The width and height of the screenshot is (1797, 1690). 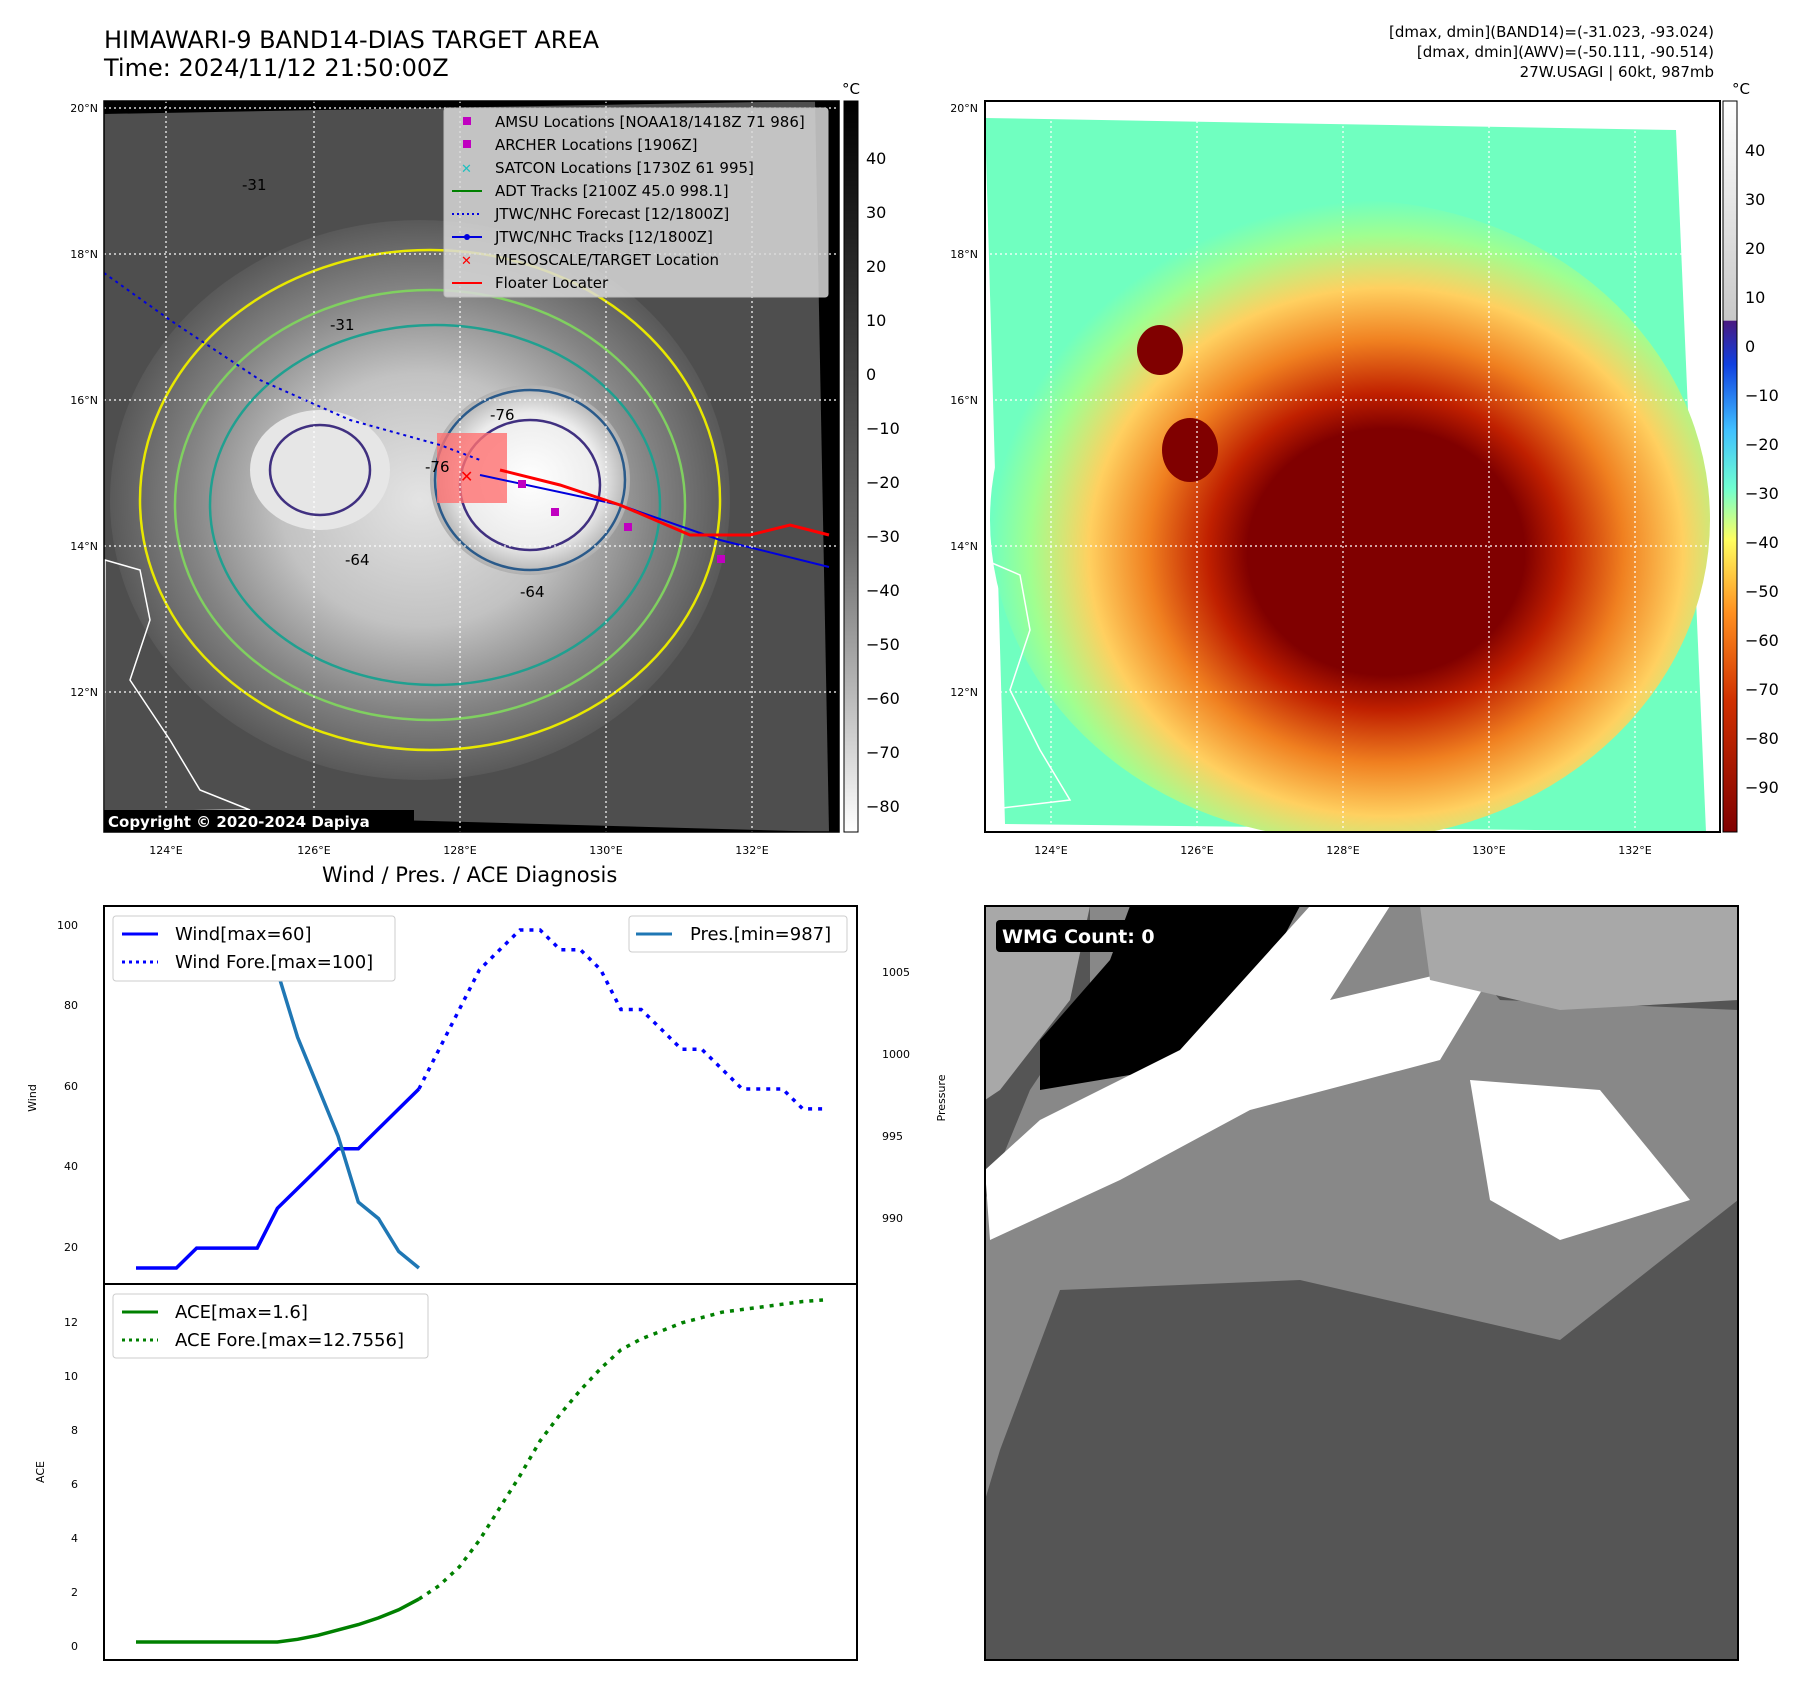 I want to click on meta-storm: 27W.USAGI | 60kt, 987mb, so click(x=1616, y=72).